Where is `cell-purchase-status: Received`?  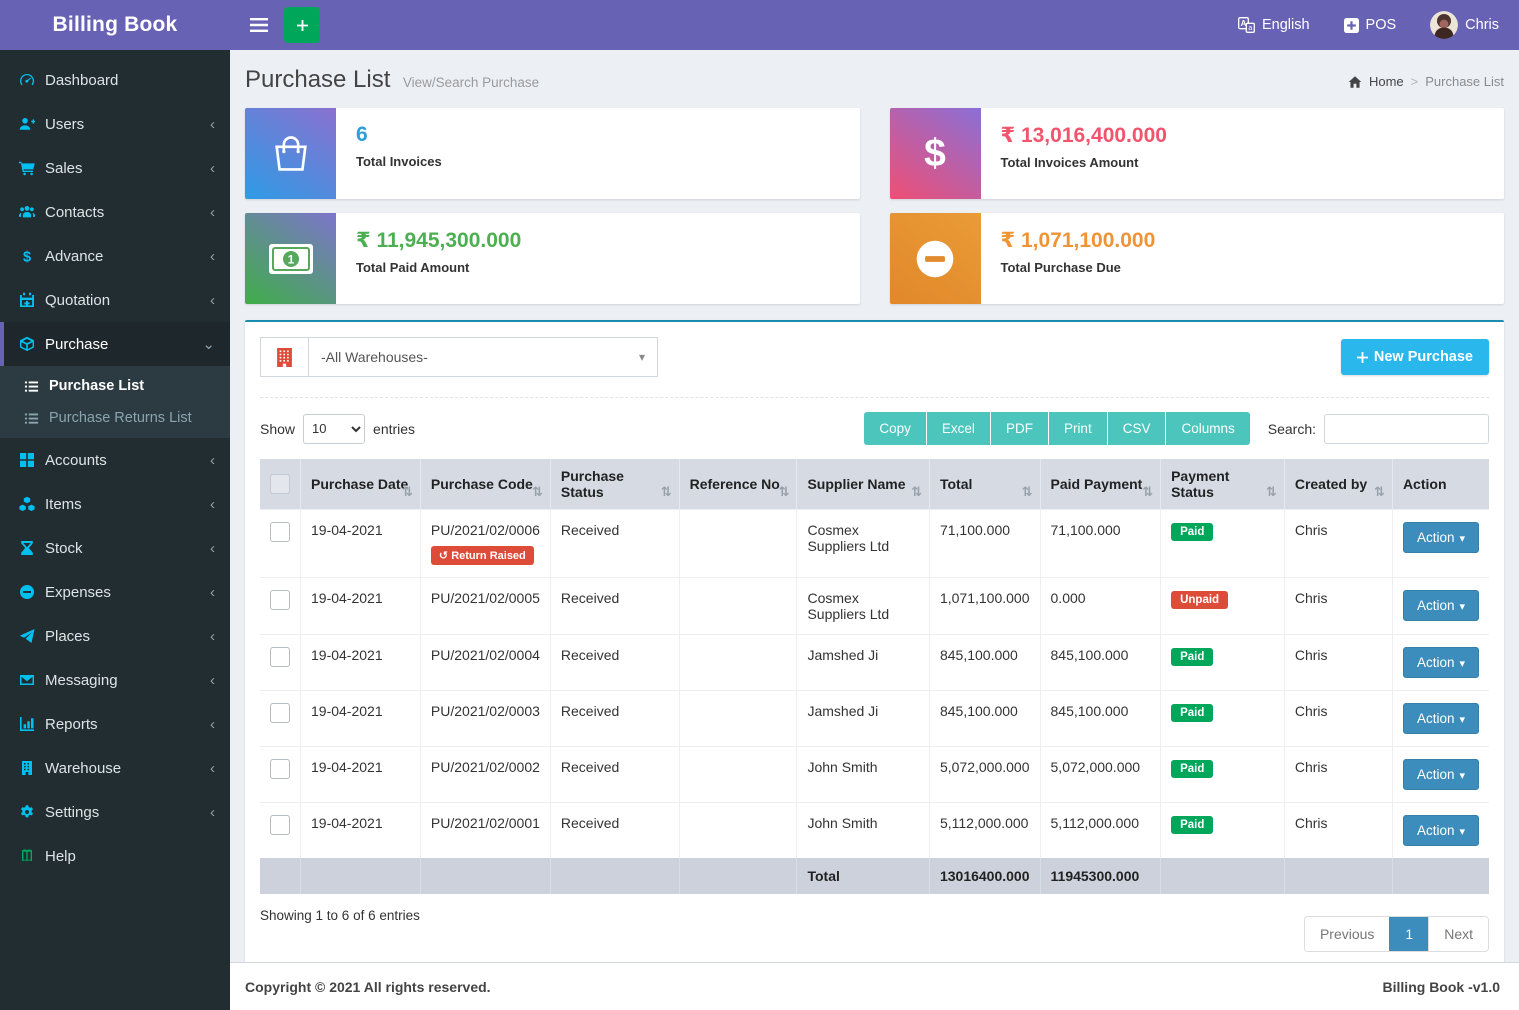 cell-purchase-status: Received is located at coordinates (614, 662).